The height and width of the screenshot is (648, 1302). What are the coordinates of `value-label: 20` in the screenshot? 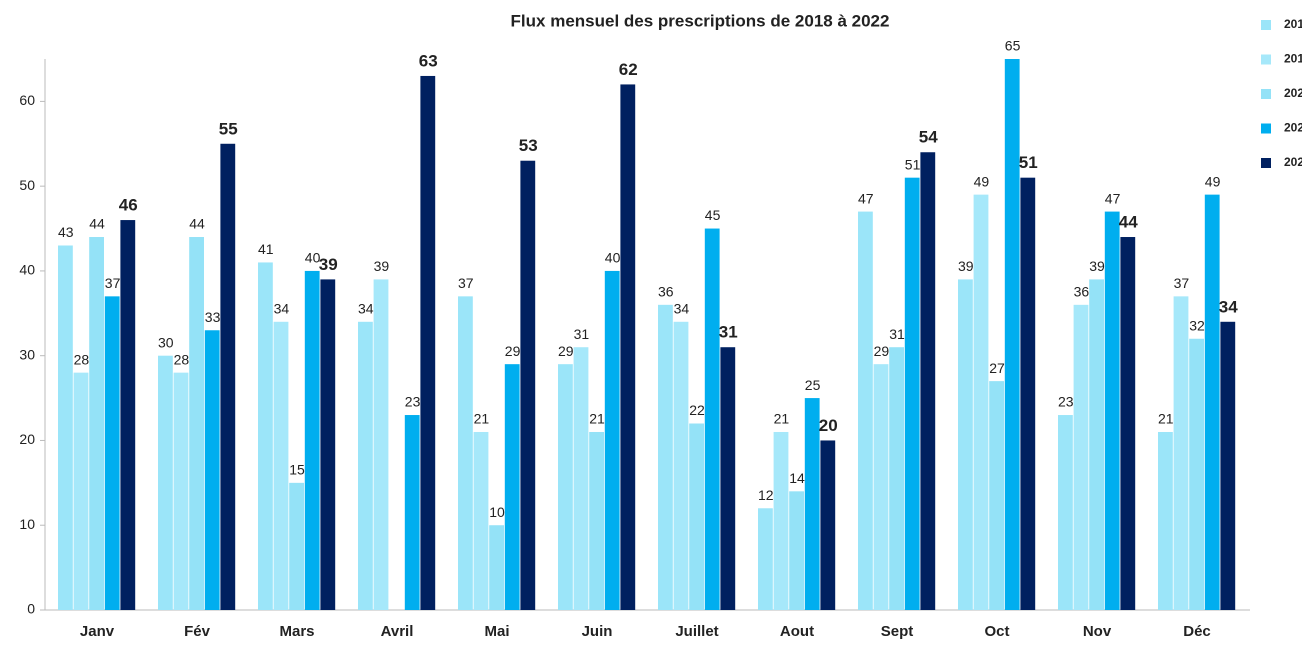 It's located at (828, 425).